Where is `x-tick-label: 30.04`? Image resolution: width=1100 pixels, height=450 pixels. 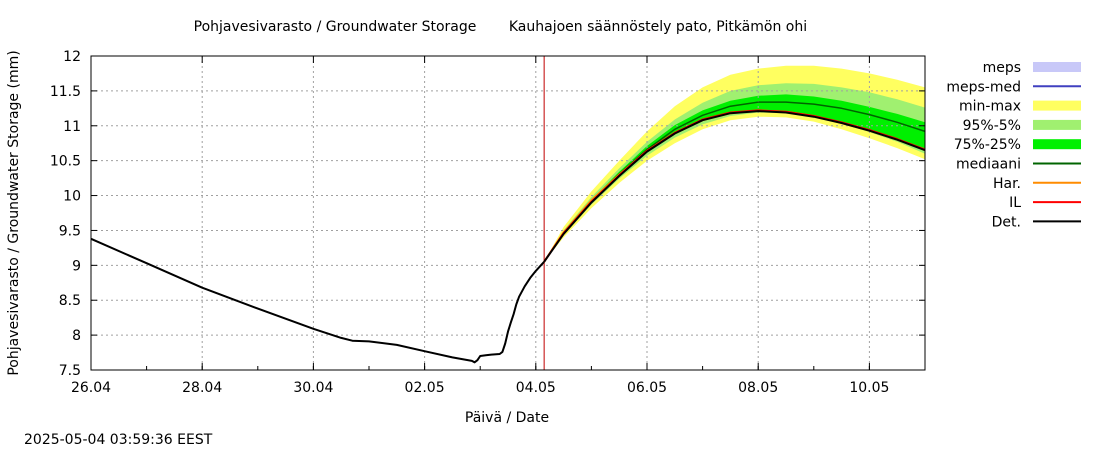 x-tick-label: 30.04 is located at coordinates (313, 388).